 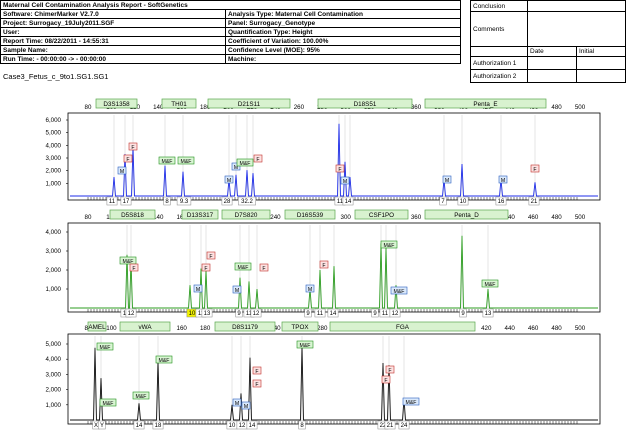 I want to click on x-tick-label: 460, so click(x=533, y=217).